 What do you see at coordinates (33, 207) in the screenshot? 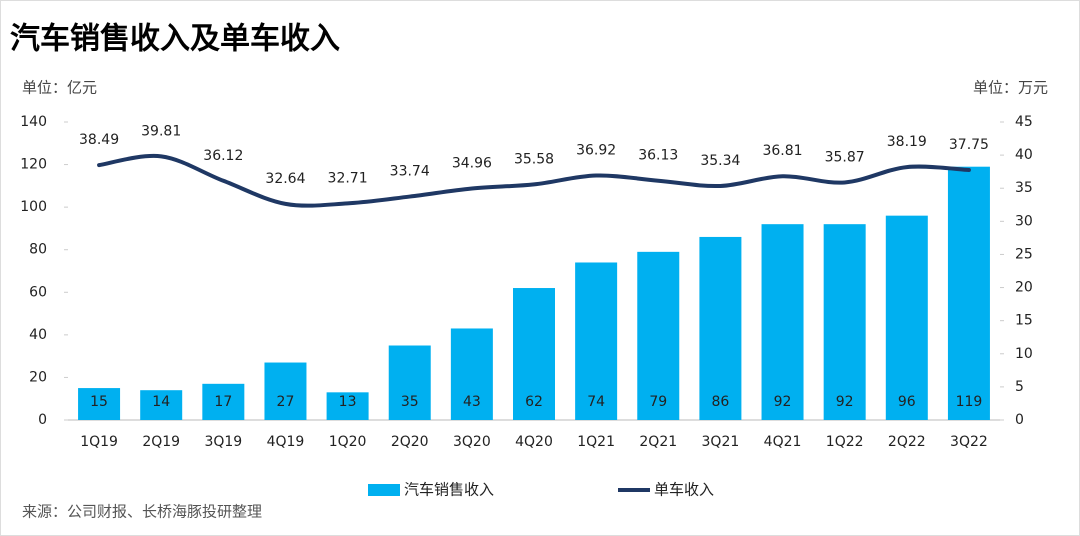
I see `y-tick-label: 100` at bounding box center [33, 207].